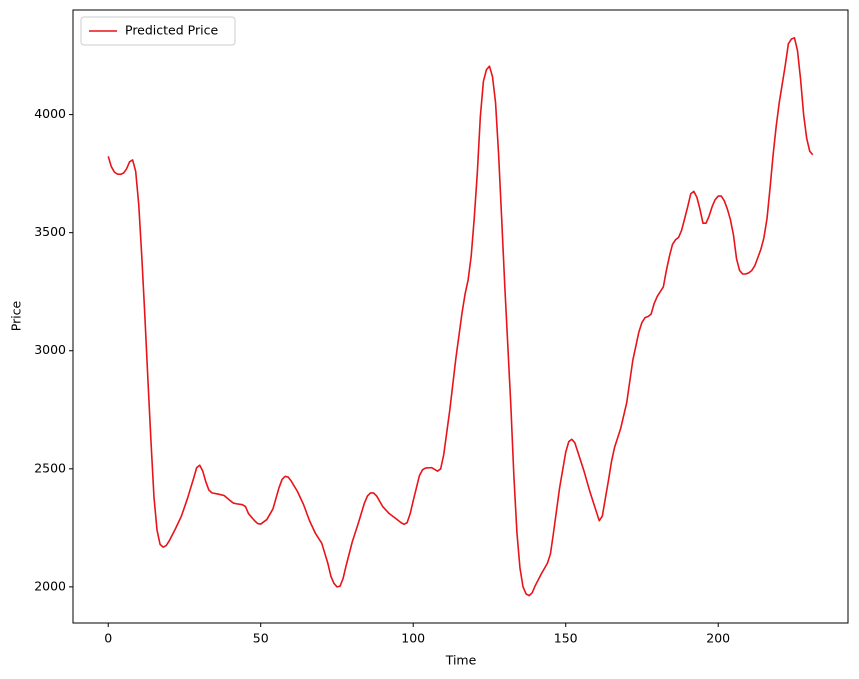 The width and height of the screenshot is (859, 679). I want to click on legend-label: Predicted Price, so click(171, 30).